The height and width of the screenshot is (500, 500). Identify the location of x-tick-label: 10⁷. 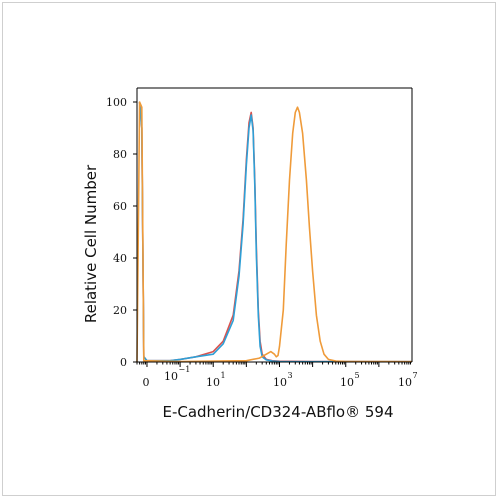
(408, 380).